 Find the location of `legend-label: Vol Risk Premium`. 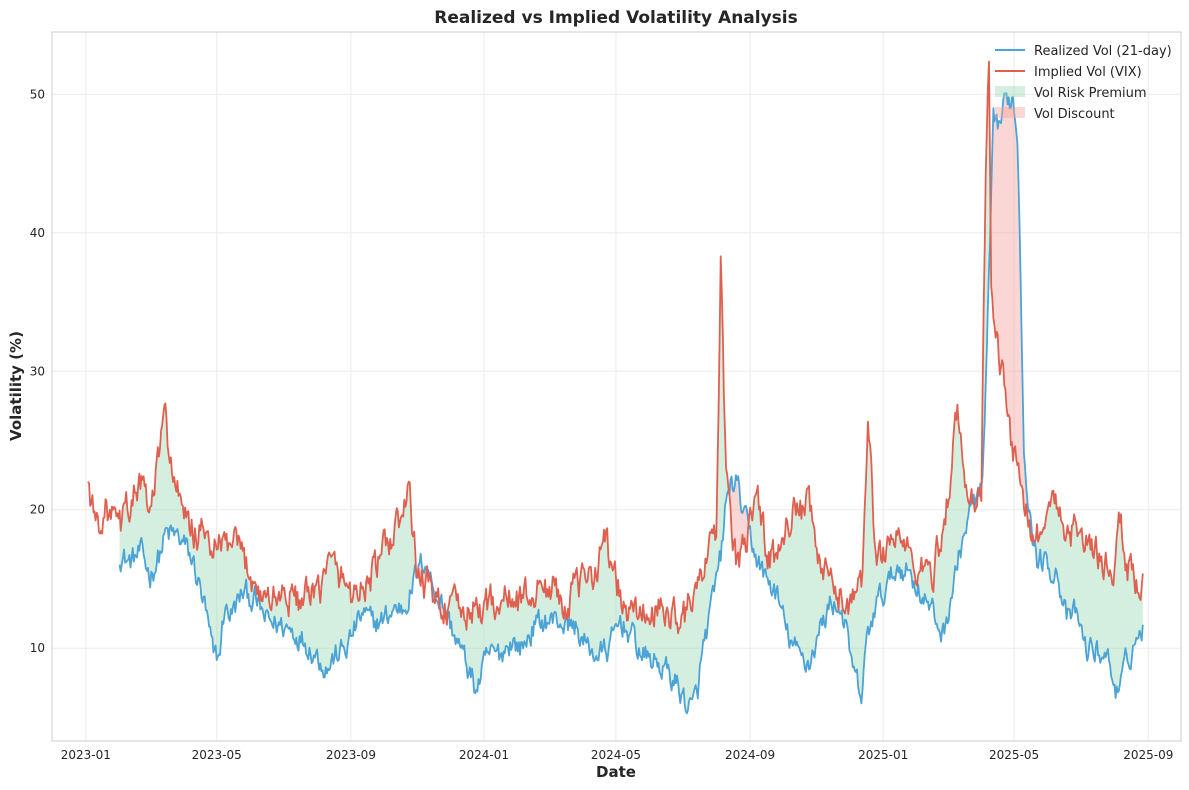

legend-label: Vol Risk Premium is located at coordinates (1090, 93).